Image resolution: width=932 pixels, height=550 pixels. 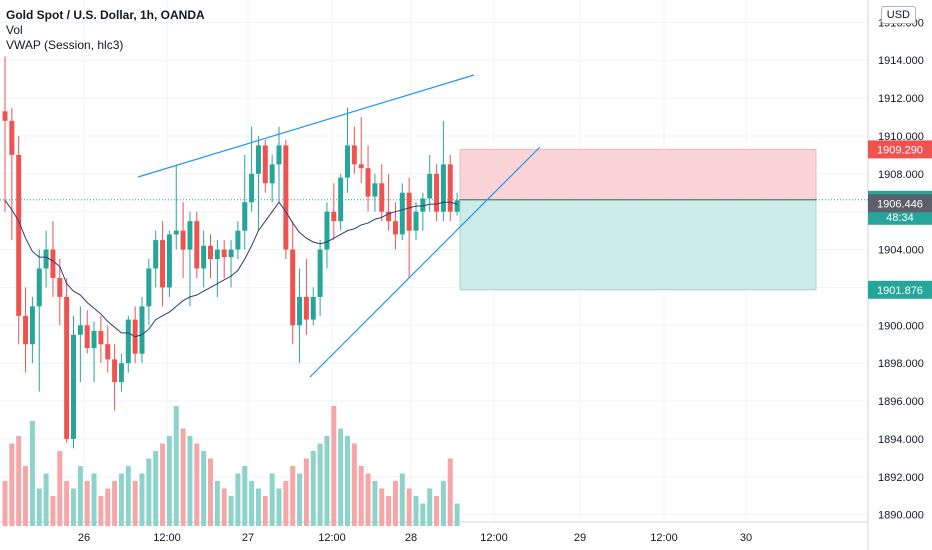 I want to click on price-tick-label: 1908.000, so click(x=901, y=175).